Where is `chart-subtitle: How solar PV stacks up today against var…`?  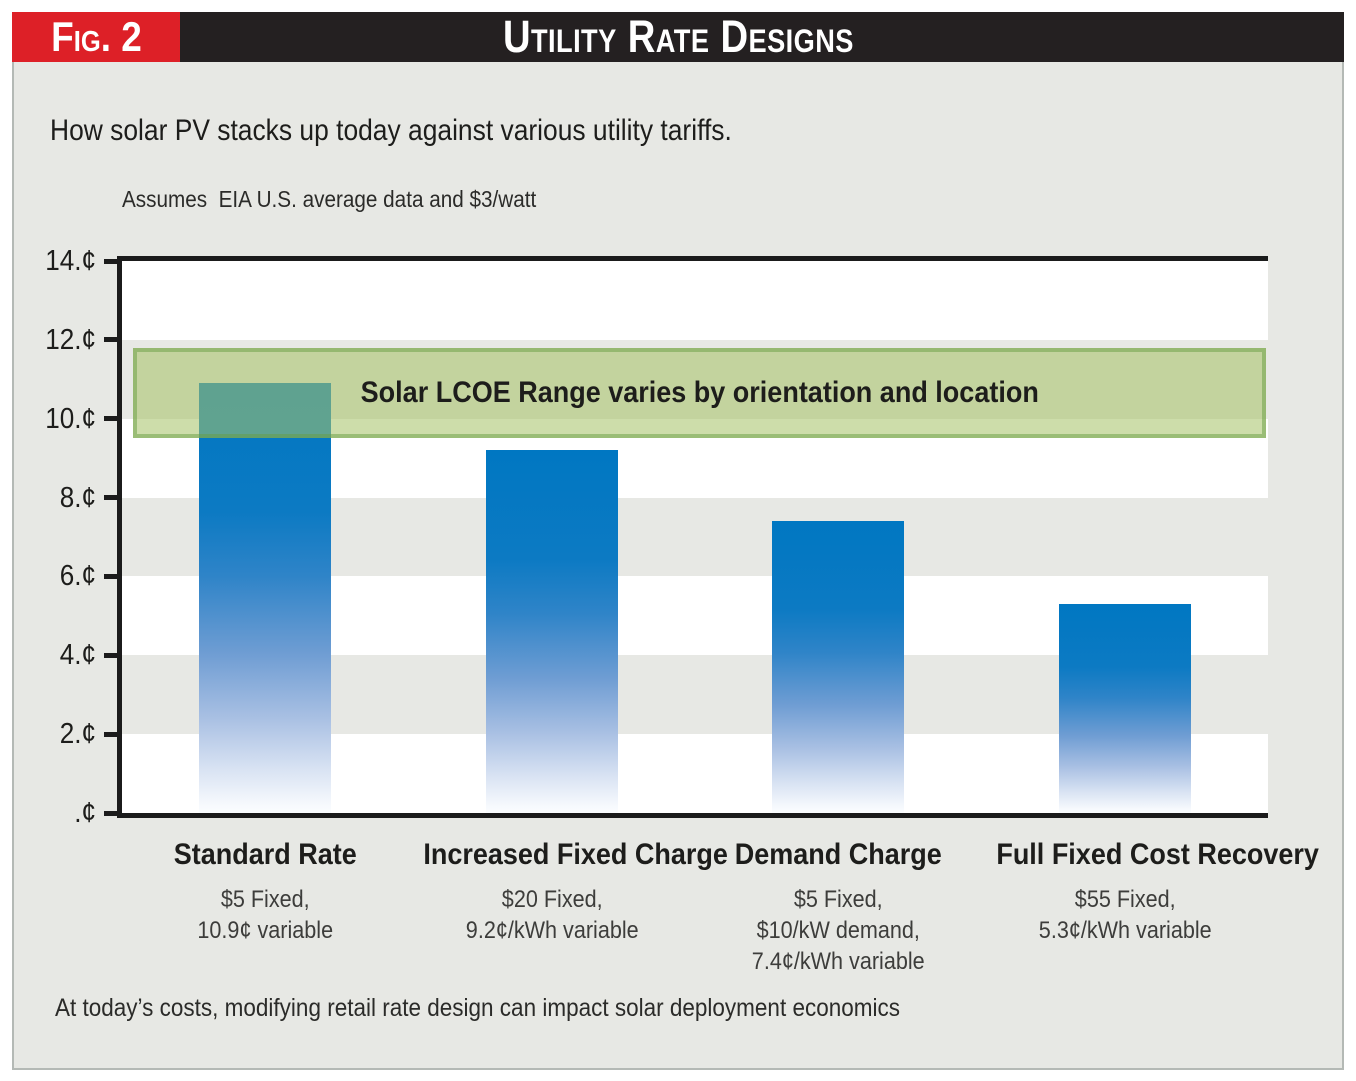
chart-subtitle: How solar PV stacks up today against var… is located at coordinates (391, 130).